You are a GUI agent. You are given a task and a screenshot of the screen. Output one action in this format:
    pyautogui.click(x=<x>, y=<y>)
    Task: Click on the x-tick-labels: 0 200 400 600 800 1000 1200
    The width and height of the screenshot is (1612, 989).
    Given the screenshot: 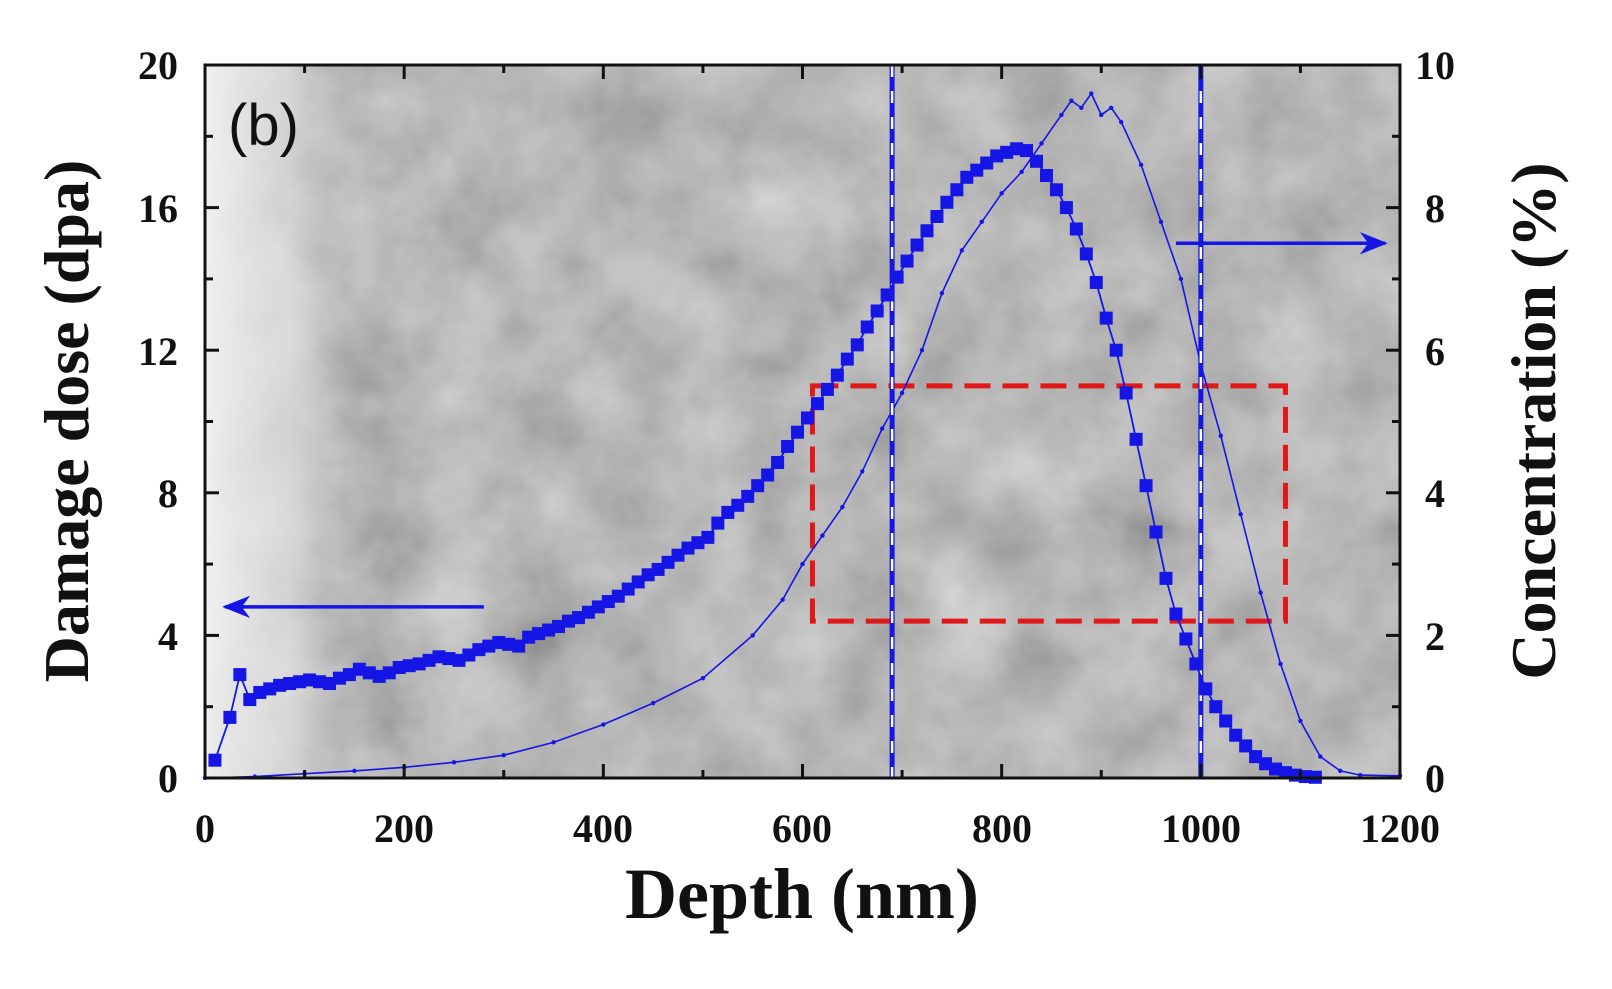 What is the action you would take?
    pyautogui.click(x=817, y=828)
    